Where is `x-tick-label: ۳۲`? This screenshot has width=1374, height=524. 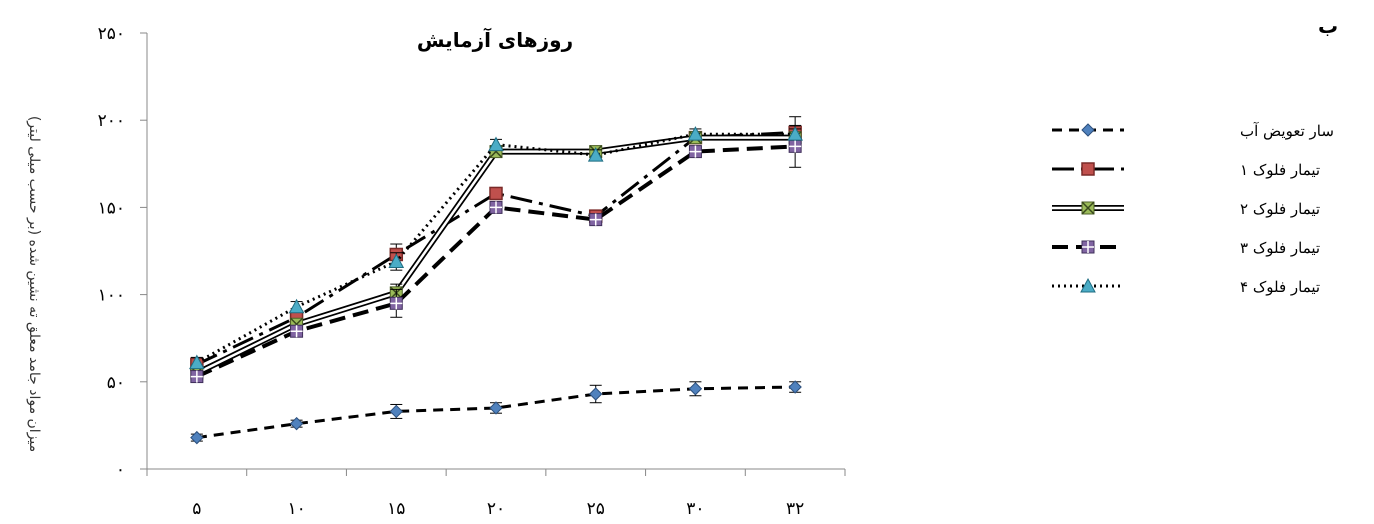
x-tick-label: ۳۲ is located at coordinates (795, 509).